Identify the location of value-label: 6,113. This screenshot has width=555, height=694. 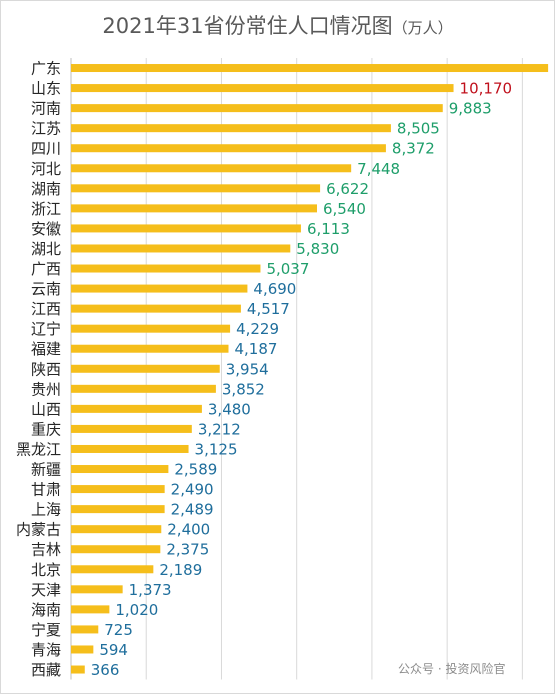
(328, 229).